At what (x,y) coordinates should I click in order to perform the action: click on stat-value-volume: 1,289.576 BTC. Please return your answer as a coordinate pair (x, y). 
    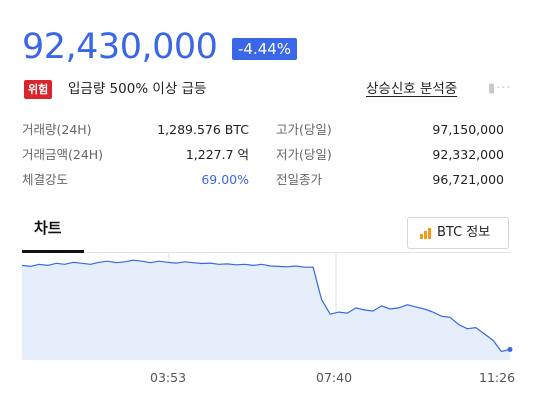
    Looking at the image, I should click on (203, 129).